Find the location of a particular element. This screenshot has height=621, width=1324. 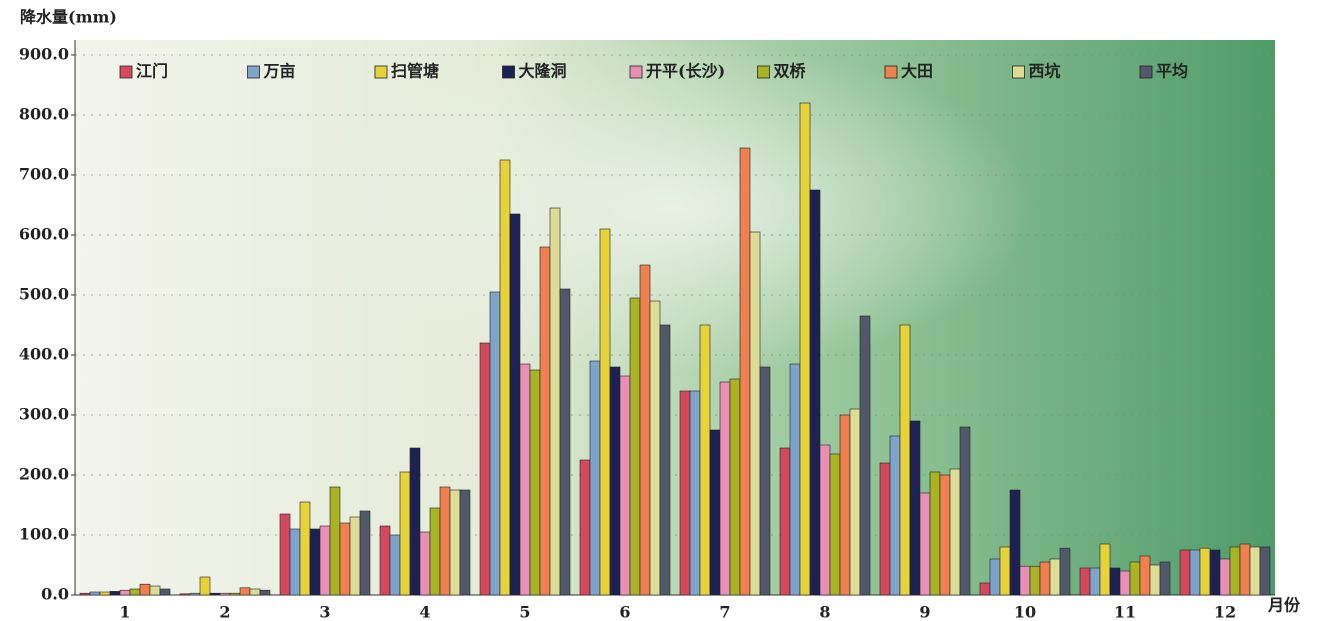

y-tick-label: 600.0 is located at coordinates (44, 234).